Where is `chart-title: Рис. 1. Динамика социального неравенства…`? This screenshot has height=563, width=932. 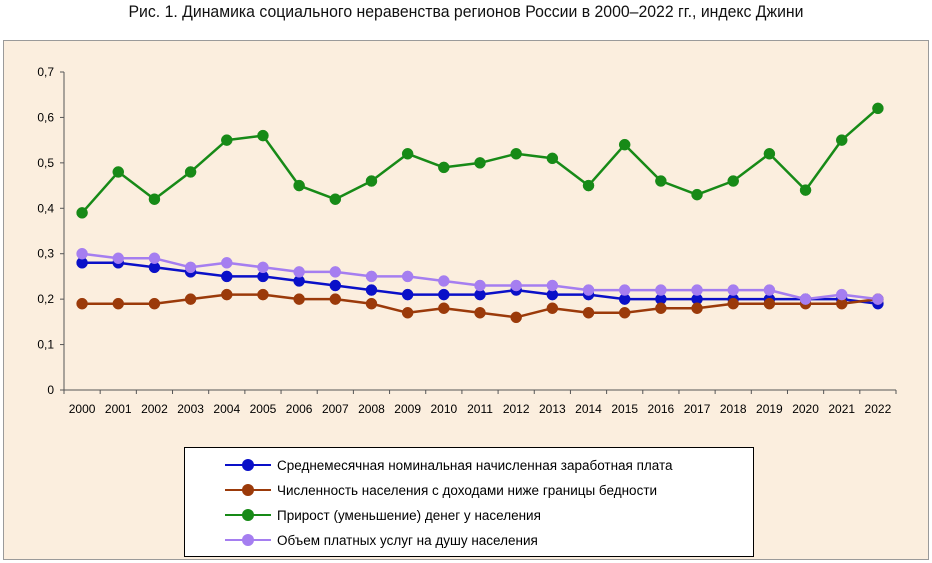 chart-title: Рис. 1. Динамика социального неравенства… is located at coordinates (466, 11).